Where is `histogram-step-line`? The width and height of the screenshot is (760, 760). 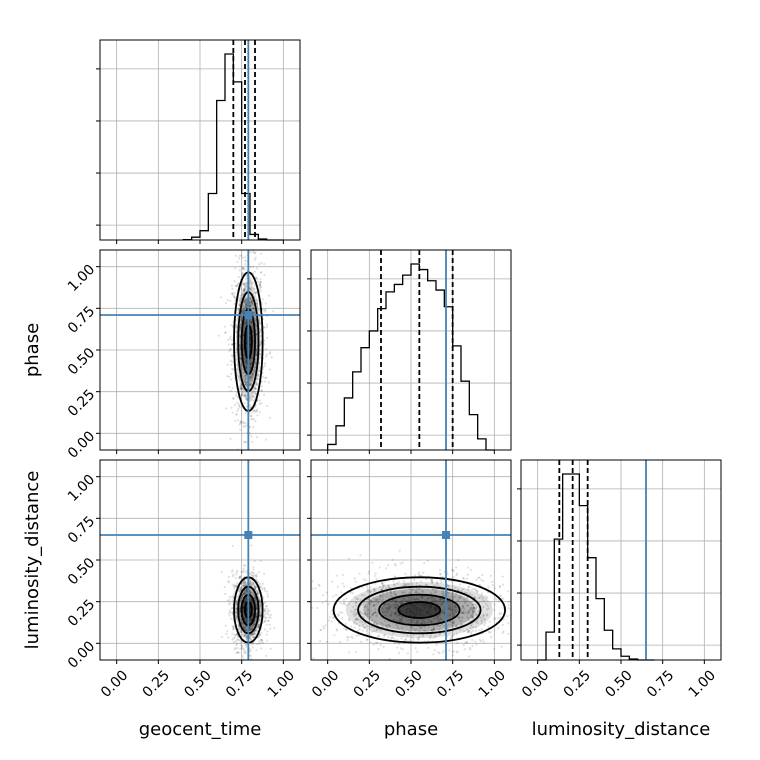 histogram-step-line is located at coordinates (233, 147).